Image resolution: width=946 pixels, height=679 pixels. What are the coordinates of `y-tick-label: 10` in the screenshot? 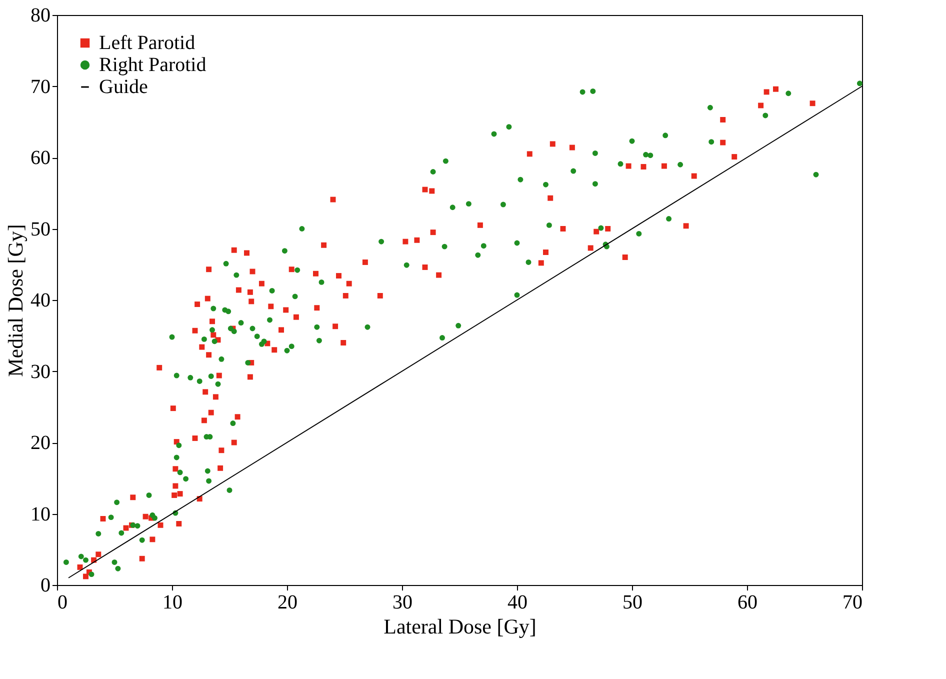 It's located at (40, 514).